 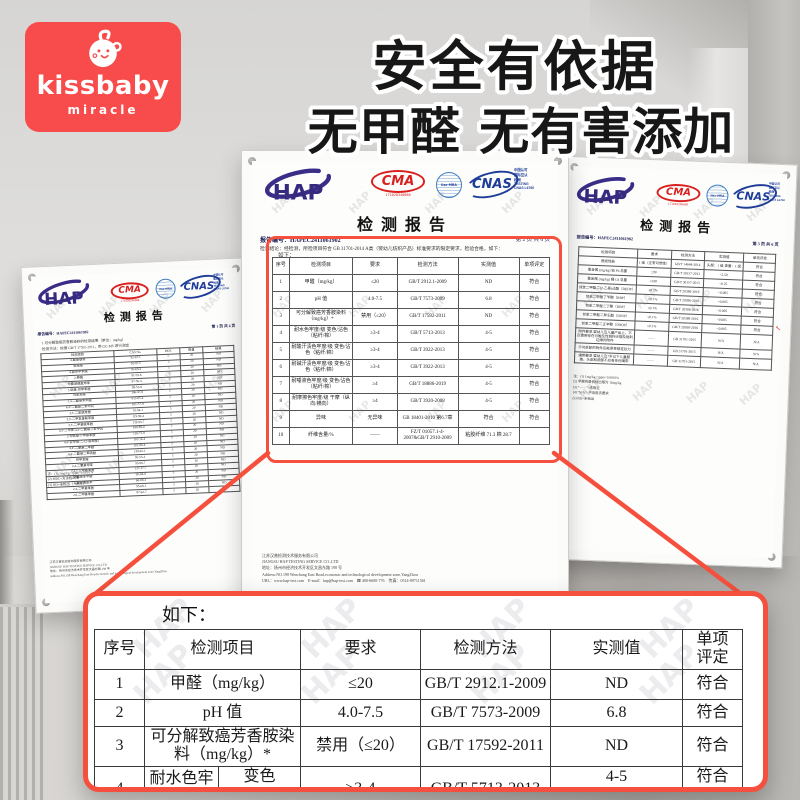 What do you see at coordinates (222, 712) in the screenshot?
I see `cell-item: pH 值` at bounding box center [222, 712].